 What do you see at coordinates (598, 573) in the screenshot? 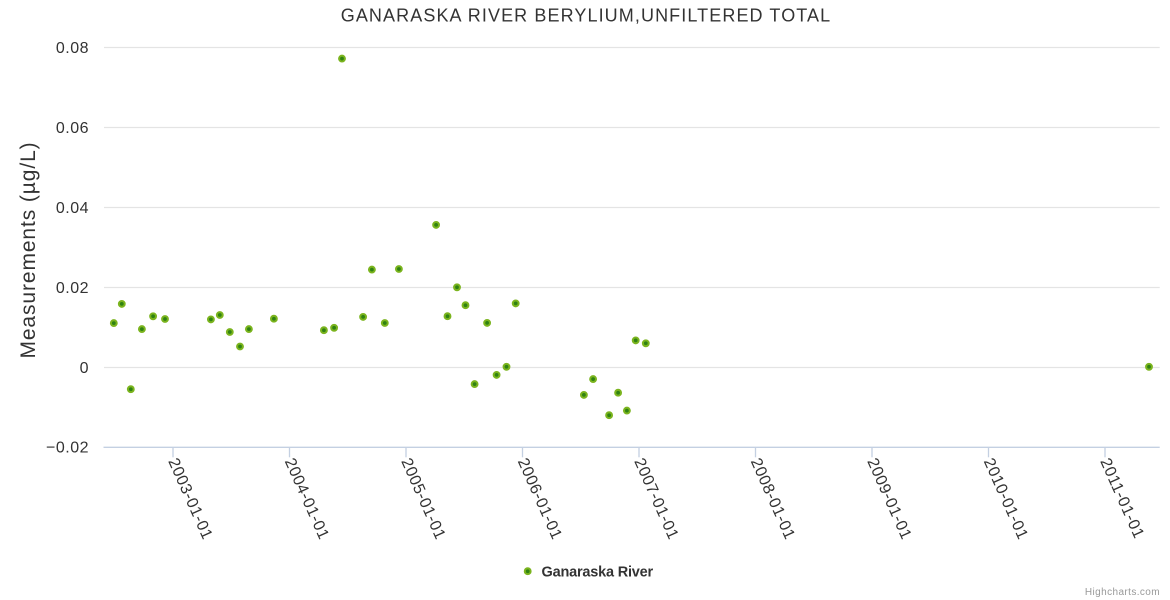
I see `svg-text: Ganaraska River` at bounding box center [598, 573].